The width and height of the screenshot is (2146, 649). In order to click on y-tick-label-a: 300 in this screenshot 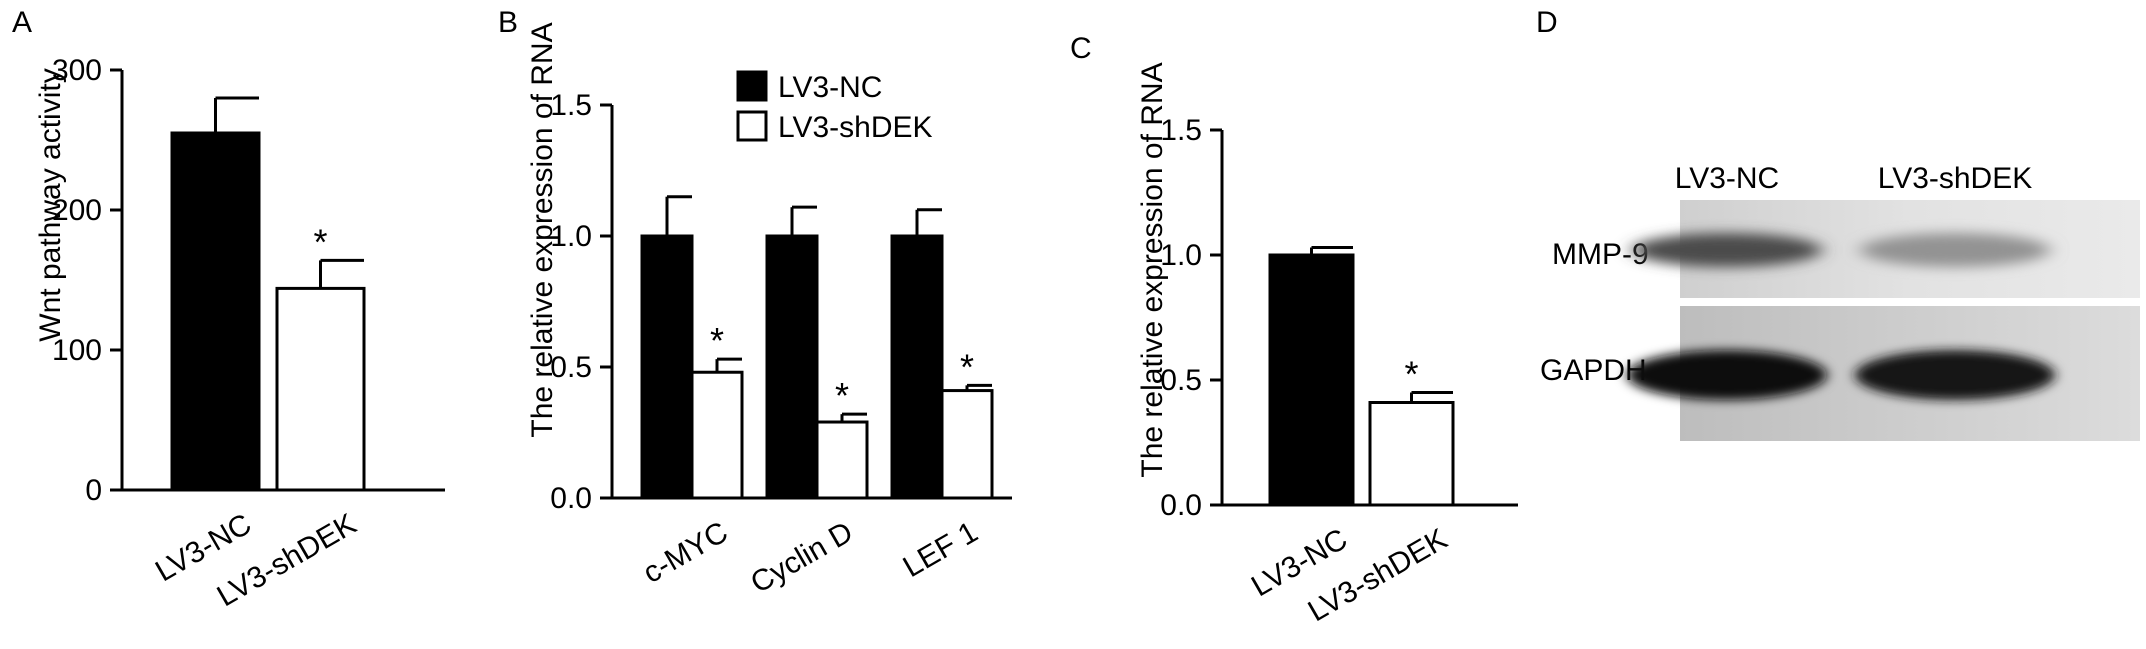, I will do `click(77, 70)`.